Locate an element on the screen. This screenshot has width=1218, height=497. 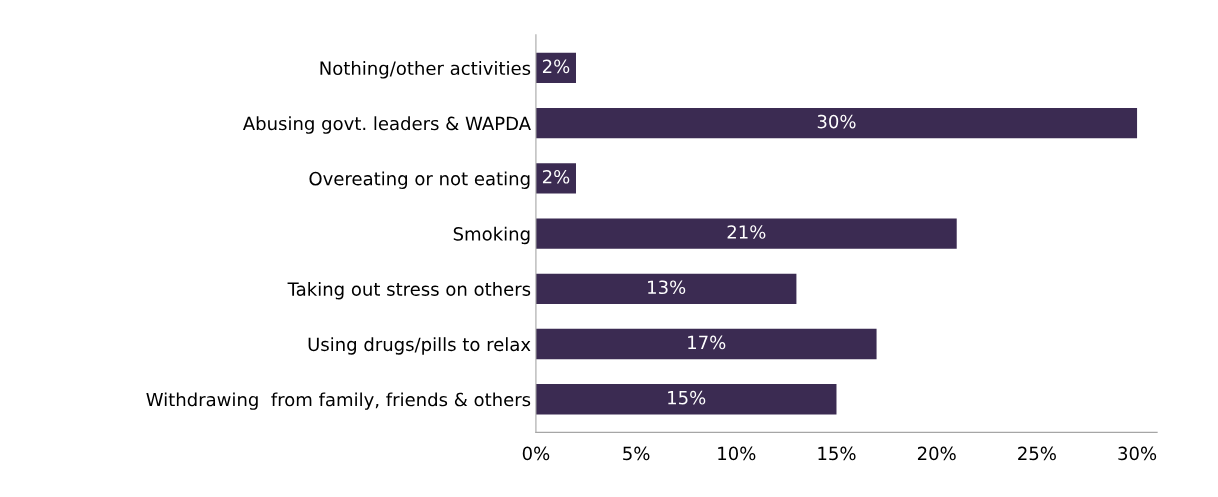
y-tick-label: Overeating or not eating is located at coordinates (419, 180).